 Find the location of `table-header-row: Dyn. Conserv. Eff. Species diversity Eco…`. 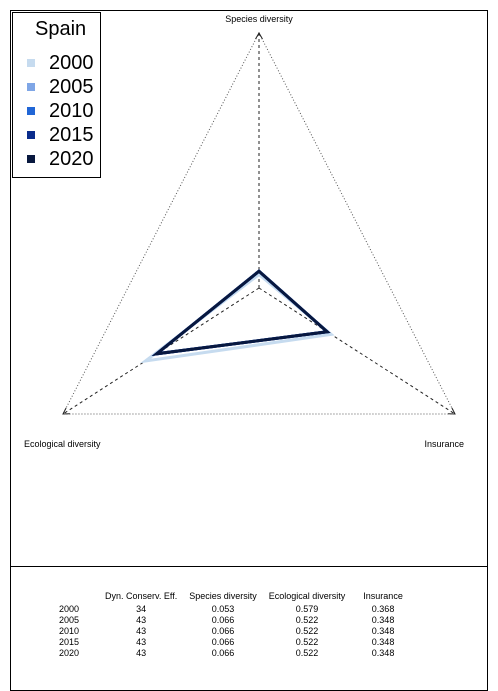

table-header-row: Dyn. Conserv. Eff. Species diversity Eco… is located at coordinates (230, 597).